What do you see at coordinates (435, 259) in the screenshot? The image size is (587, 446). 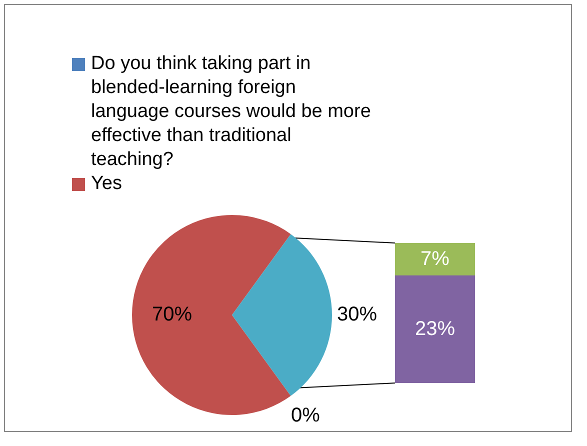 I see `data-label: 7%` at bounding box center [435, 259].